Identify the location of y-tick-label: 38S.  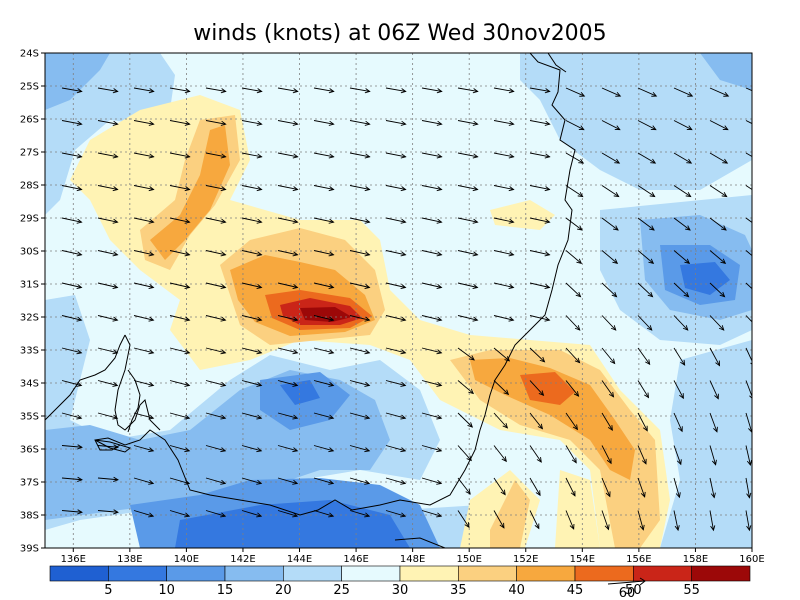
(29, 516).